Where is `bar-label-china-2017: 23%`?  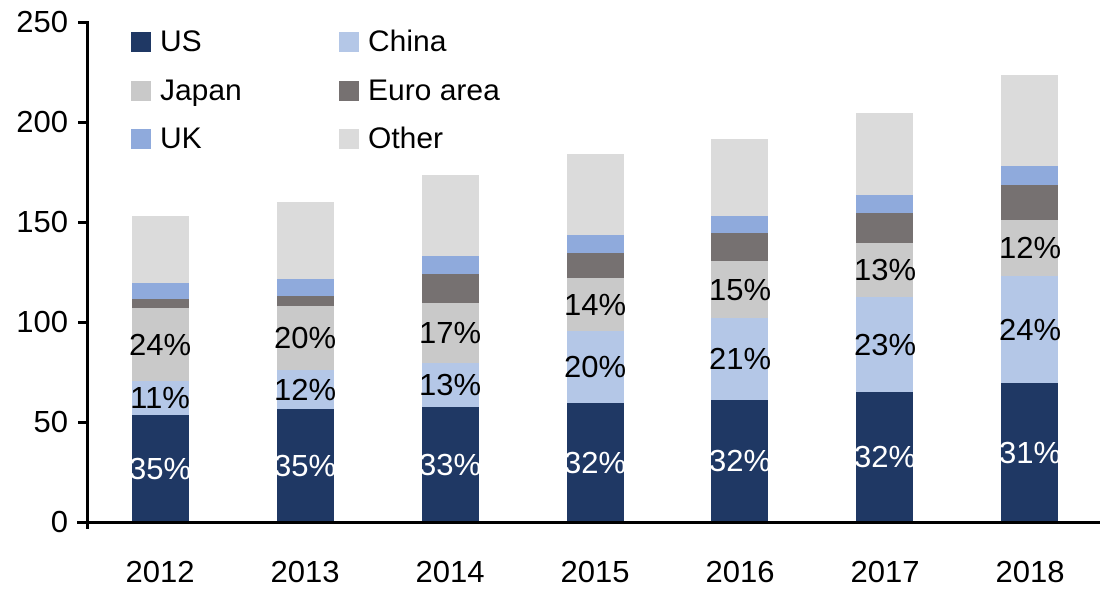 bar-label-china-2017: 23% is located at coordinates (885, 344).